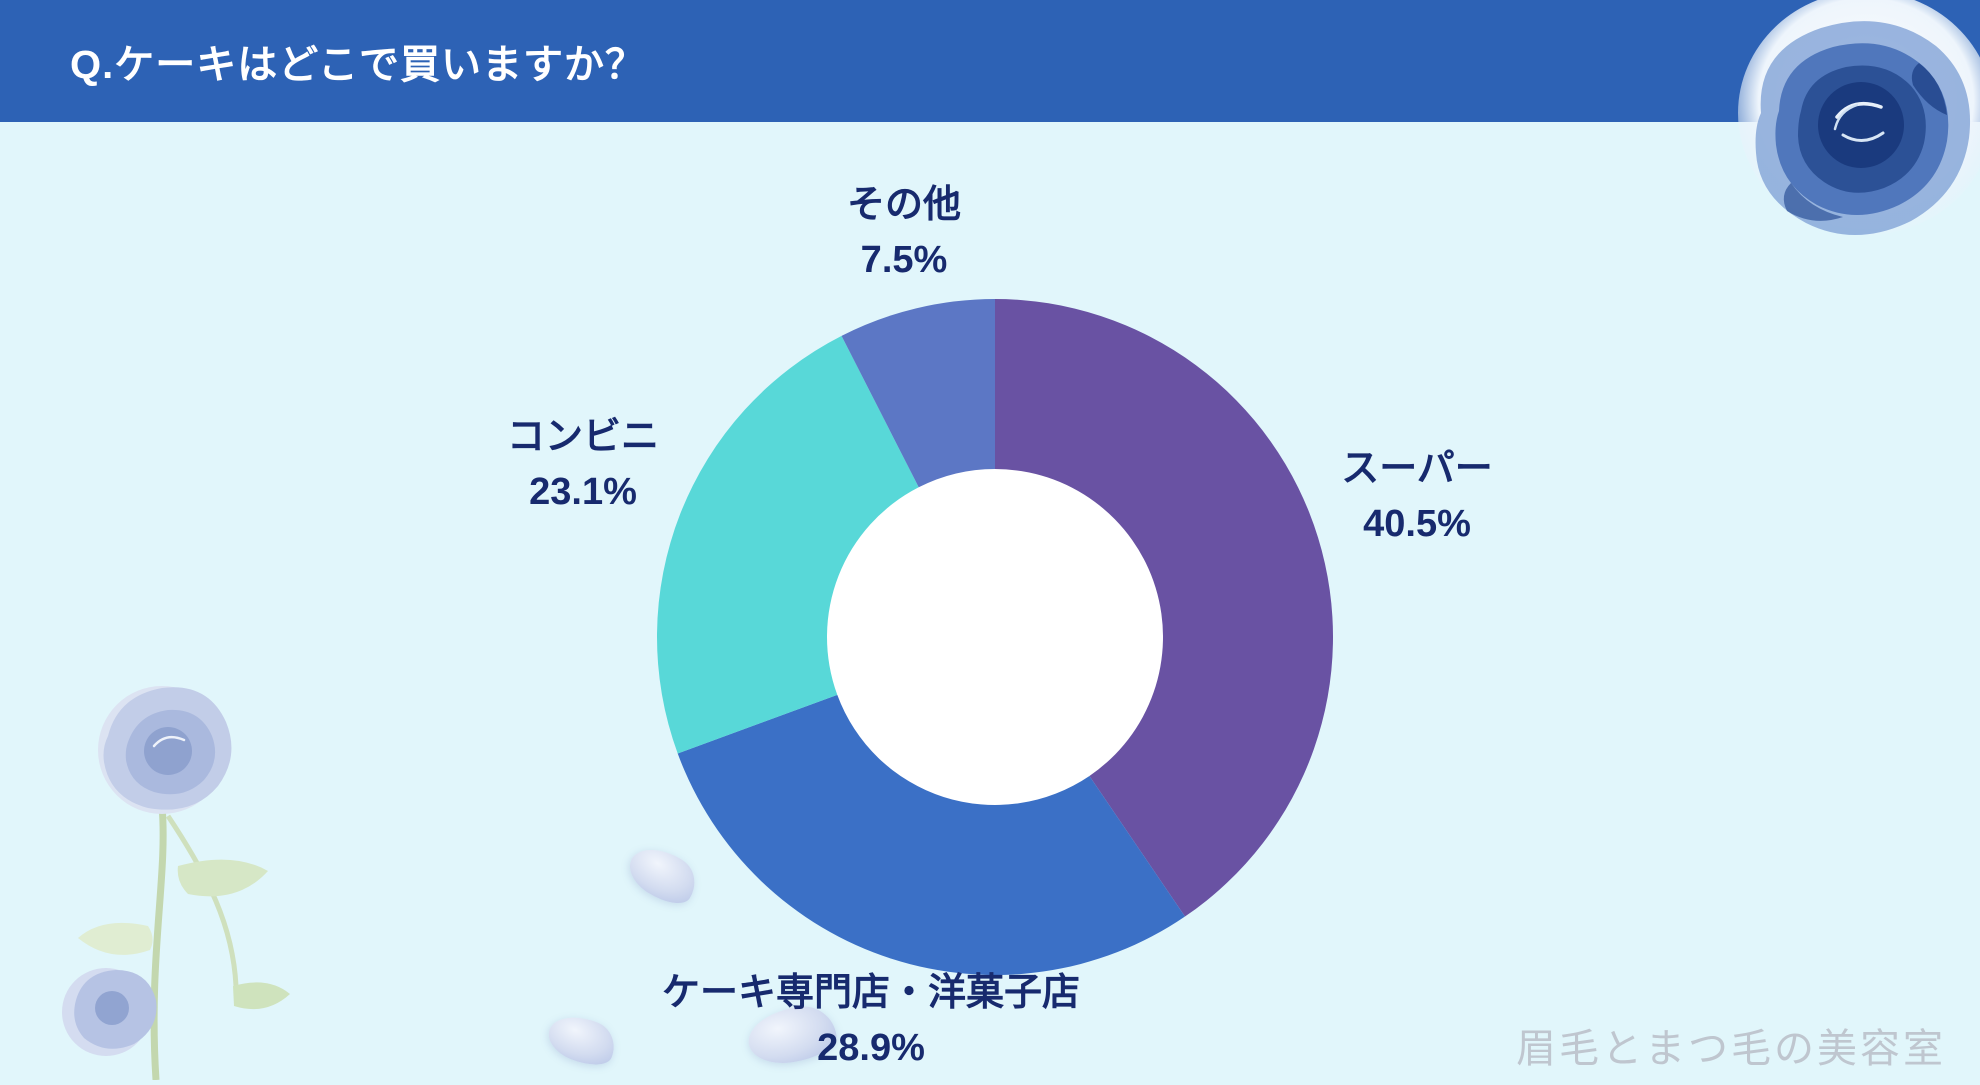  Describe the element at coordinates (358, 65) in the screenshot. I see `page-title: Q.ケーキはどこで買いますか？` at that location.